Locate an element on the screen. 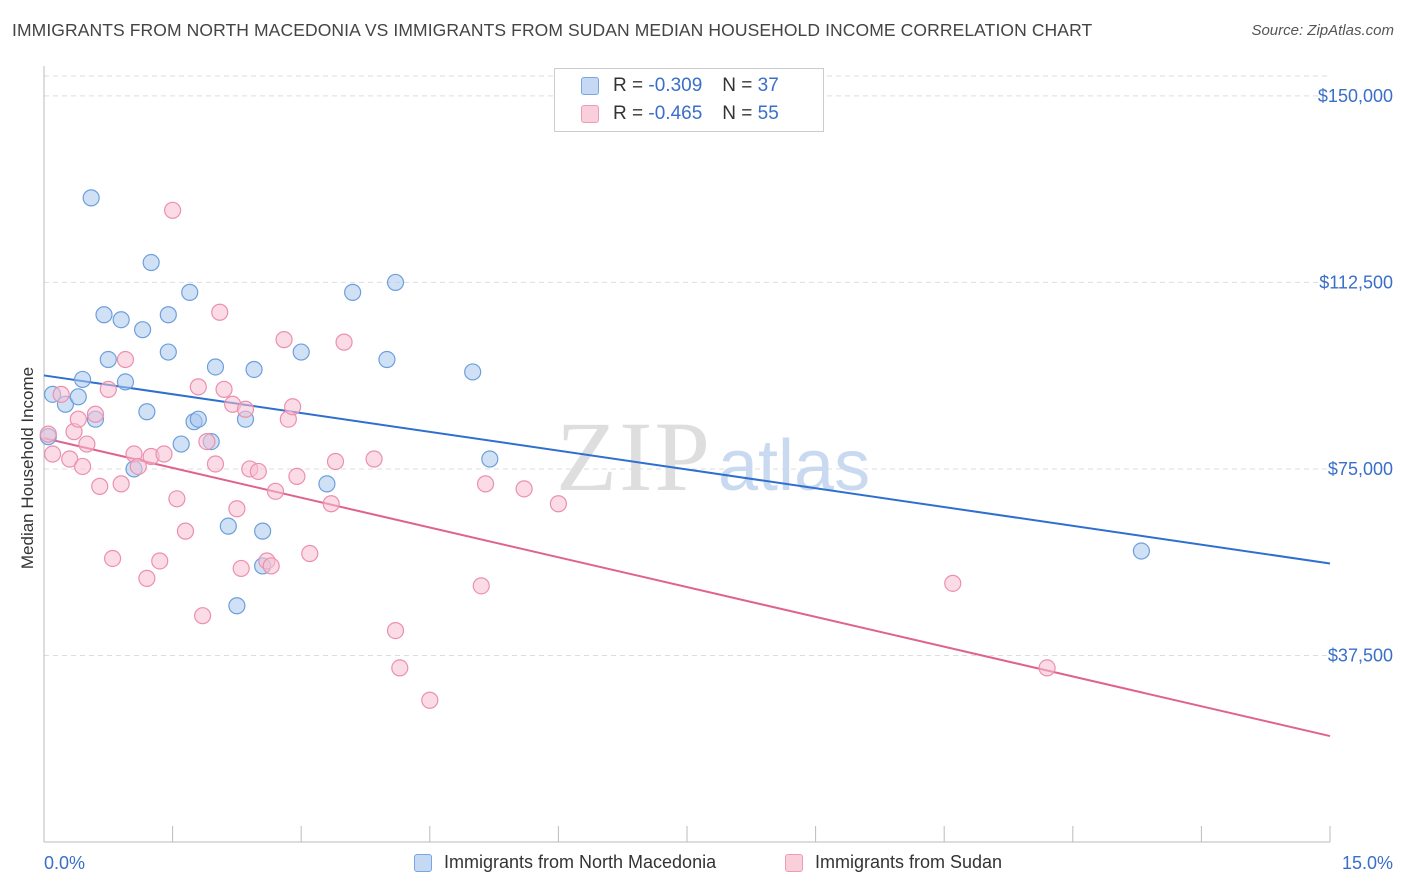 The height and width of the screenshot is (892, 1406). legend-row-sudan: R = -0.465 N = 55 is located at coordinates (667, 114).